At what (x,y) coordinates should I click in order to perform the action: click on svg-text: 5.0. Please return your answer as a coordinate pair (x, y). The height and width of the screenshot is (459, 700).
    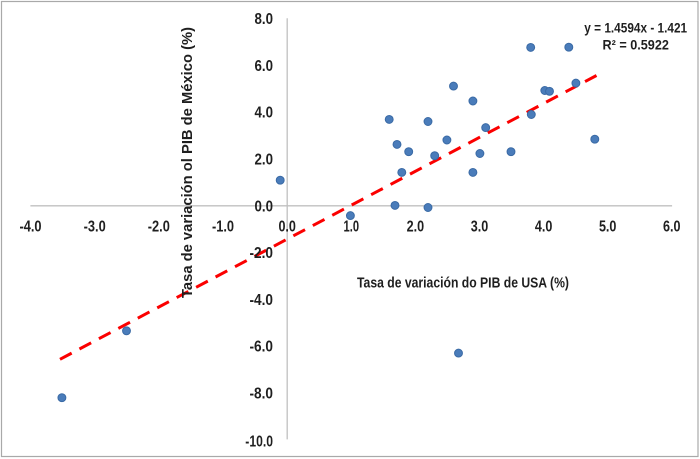
    Looking at the image, I should click on (608, 226).